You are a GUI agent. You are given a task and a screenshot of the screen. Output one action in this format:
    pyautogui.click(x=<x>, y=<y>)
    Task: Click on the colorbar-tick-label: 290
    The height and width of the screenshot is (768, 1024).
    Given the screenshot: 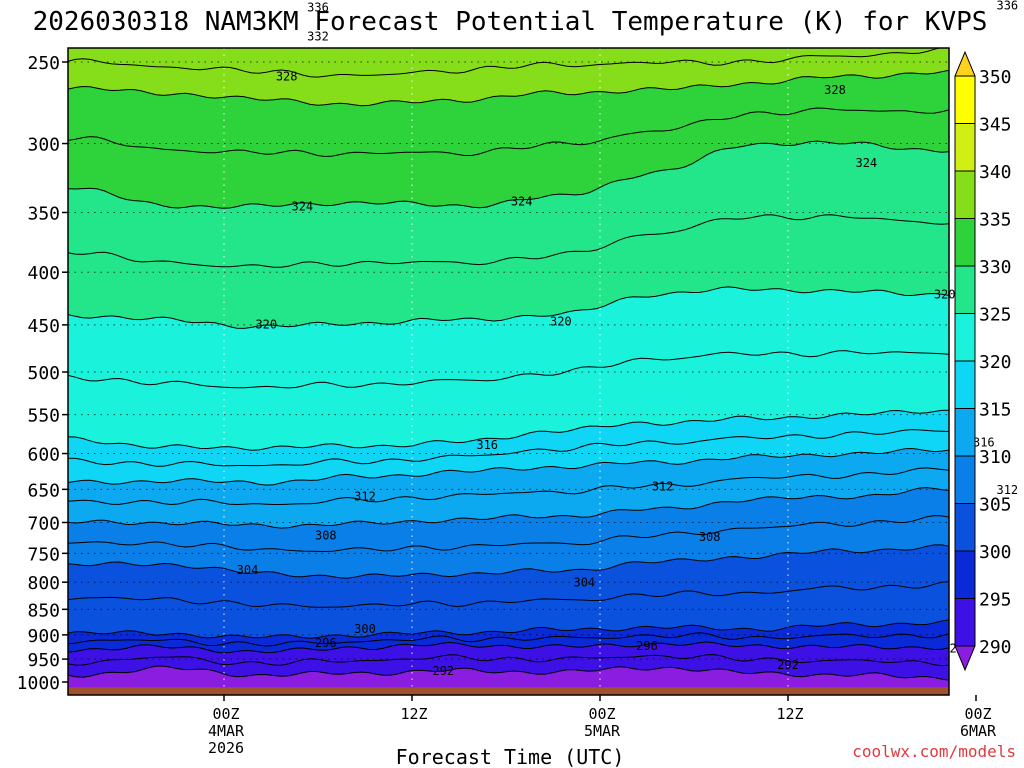 What is the action you would take?
    pyautogui.click(x=995, y=647)
    